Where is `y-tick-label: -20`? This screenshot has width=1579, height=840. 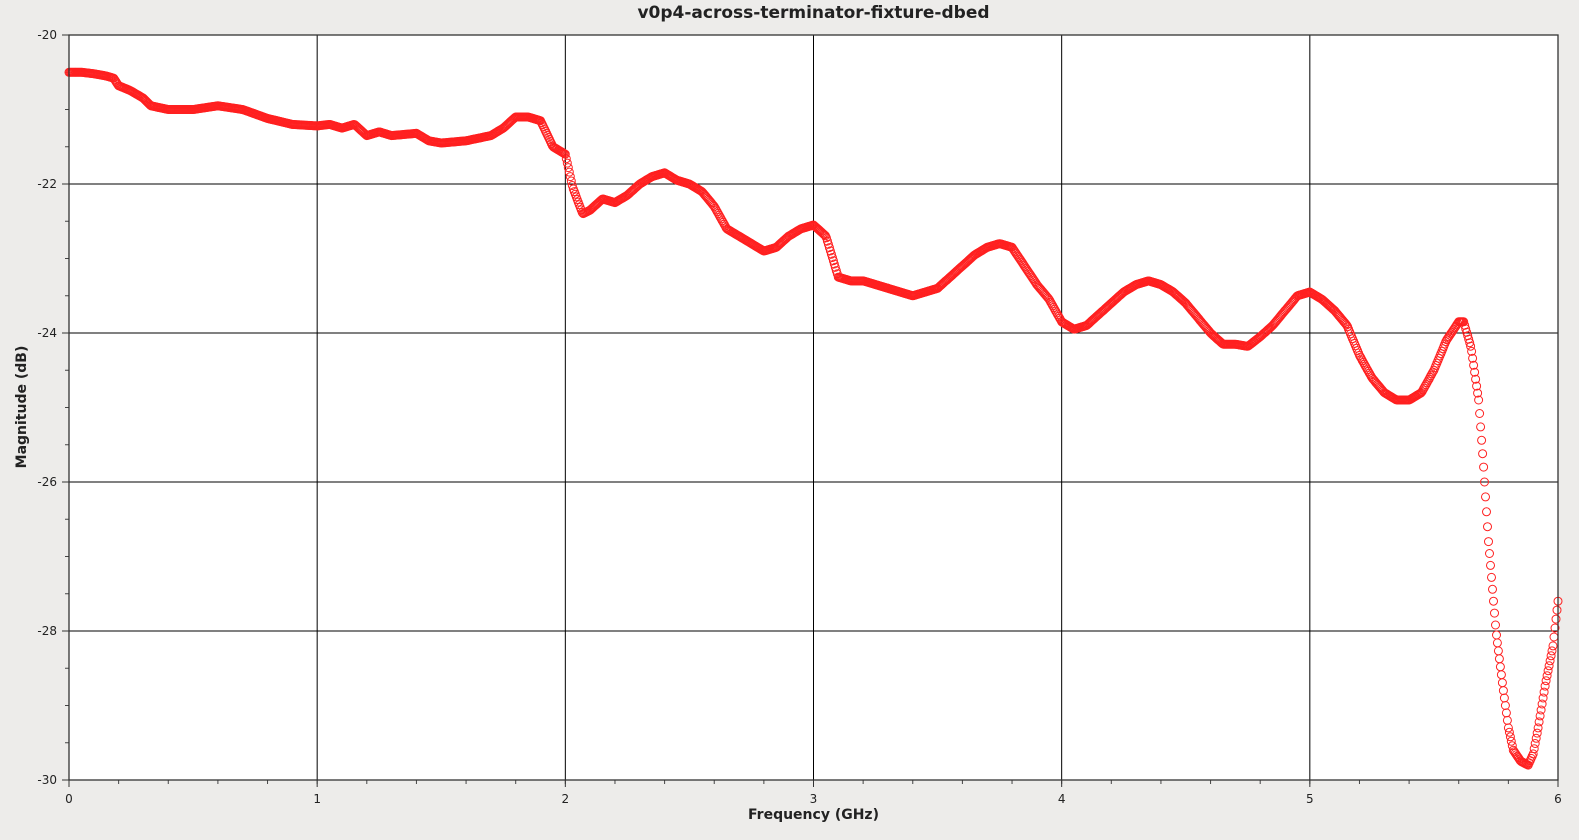
y-tick-label: -20 is located at coordinates (47, 35).